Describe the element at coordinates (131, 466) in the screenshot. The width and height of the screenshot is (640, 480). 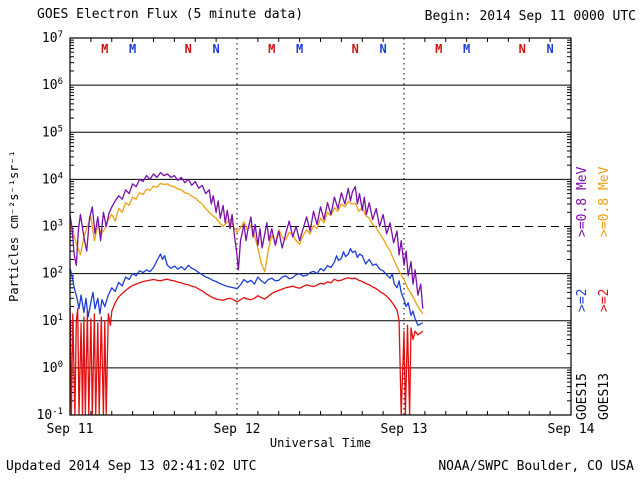
I see `updated-timestamp: Updated 2014 Sep 13 02:41:02 UTC` at that location.